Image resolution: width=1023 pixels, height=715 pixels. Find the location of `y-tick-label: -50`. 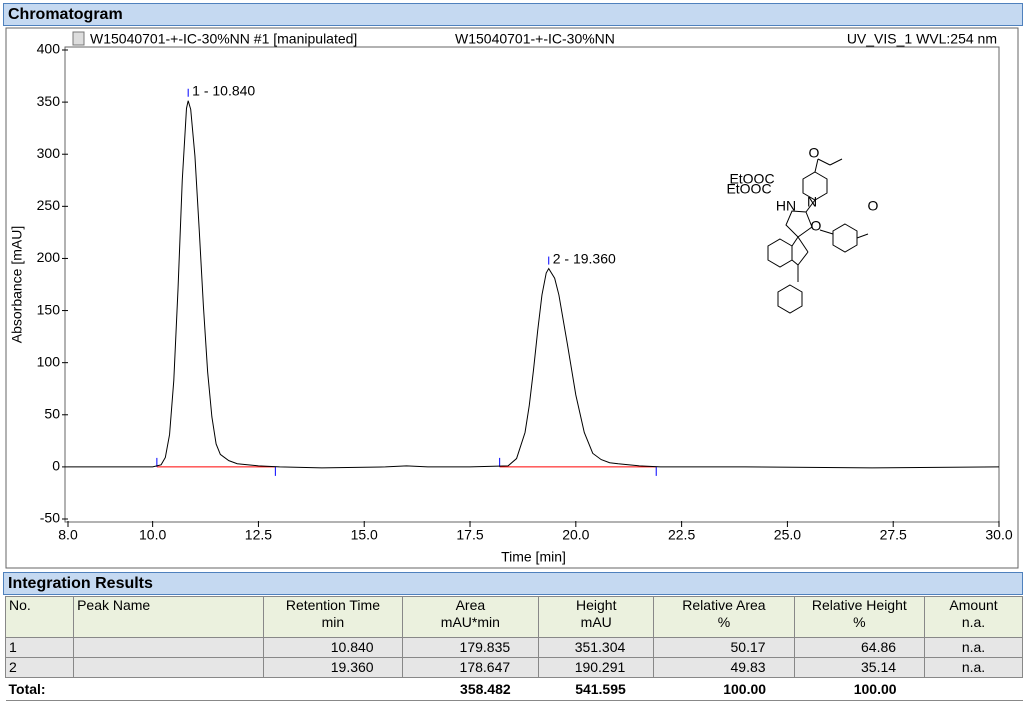

y-tick-label: -50 is located at coordinates (50, 518).